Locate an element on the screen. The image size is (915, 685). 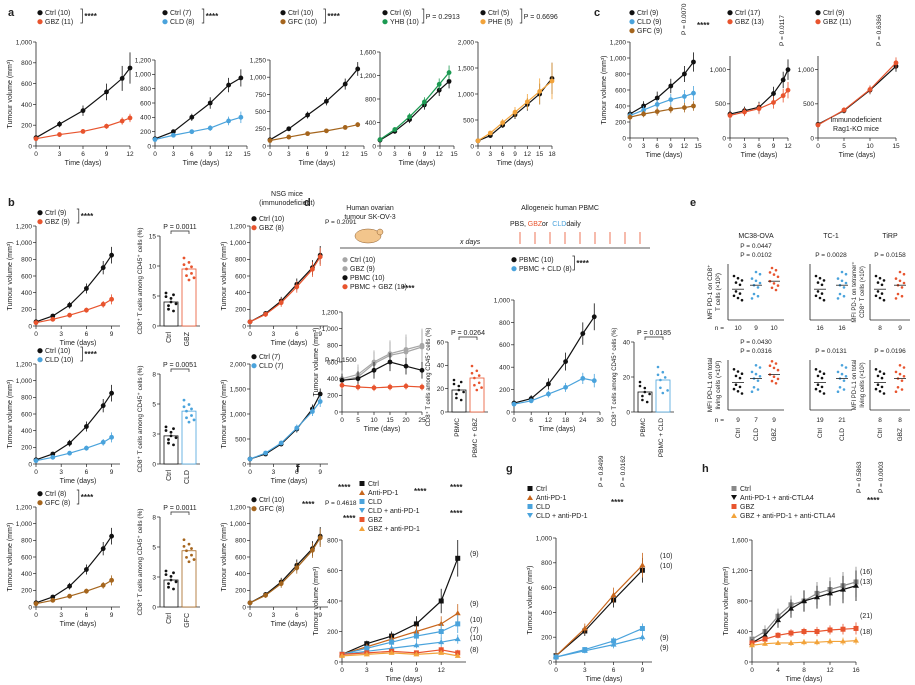
annotation: GBZ is located at coordinates (535, 224).